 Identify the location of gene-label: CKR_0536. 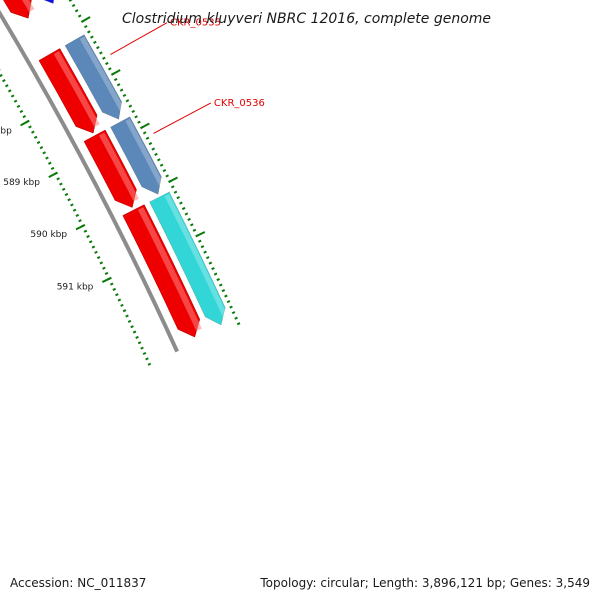
(239, 103).